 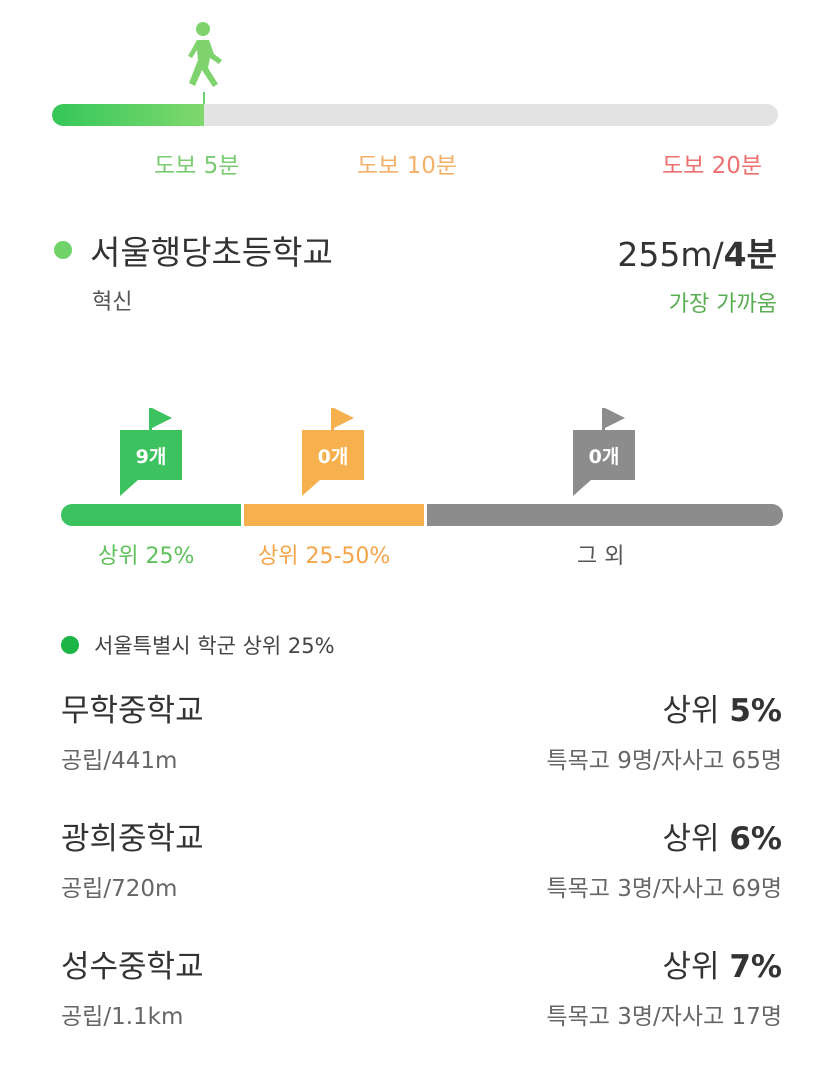 I want to click on nearest-badge: 가장 가까움, so click(x=722, y=304).